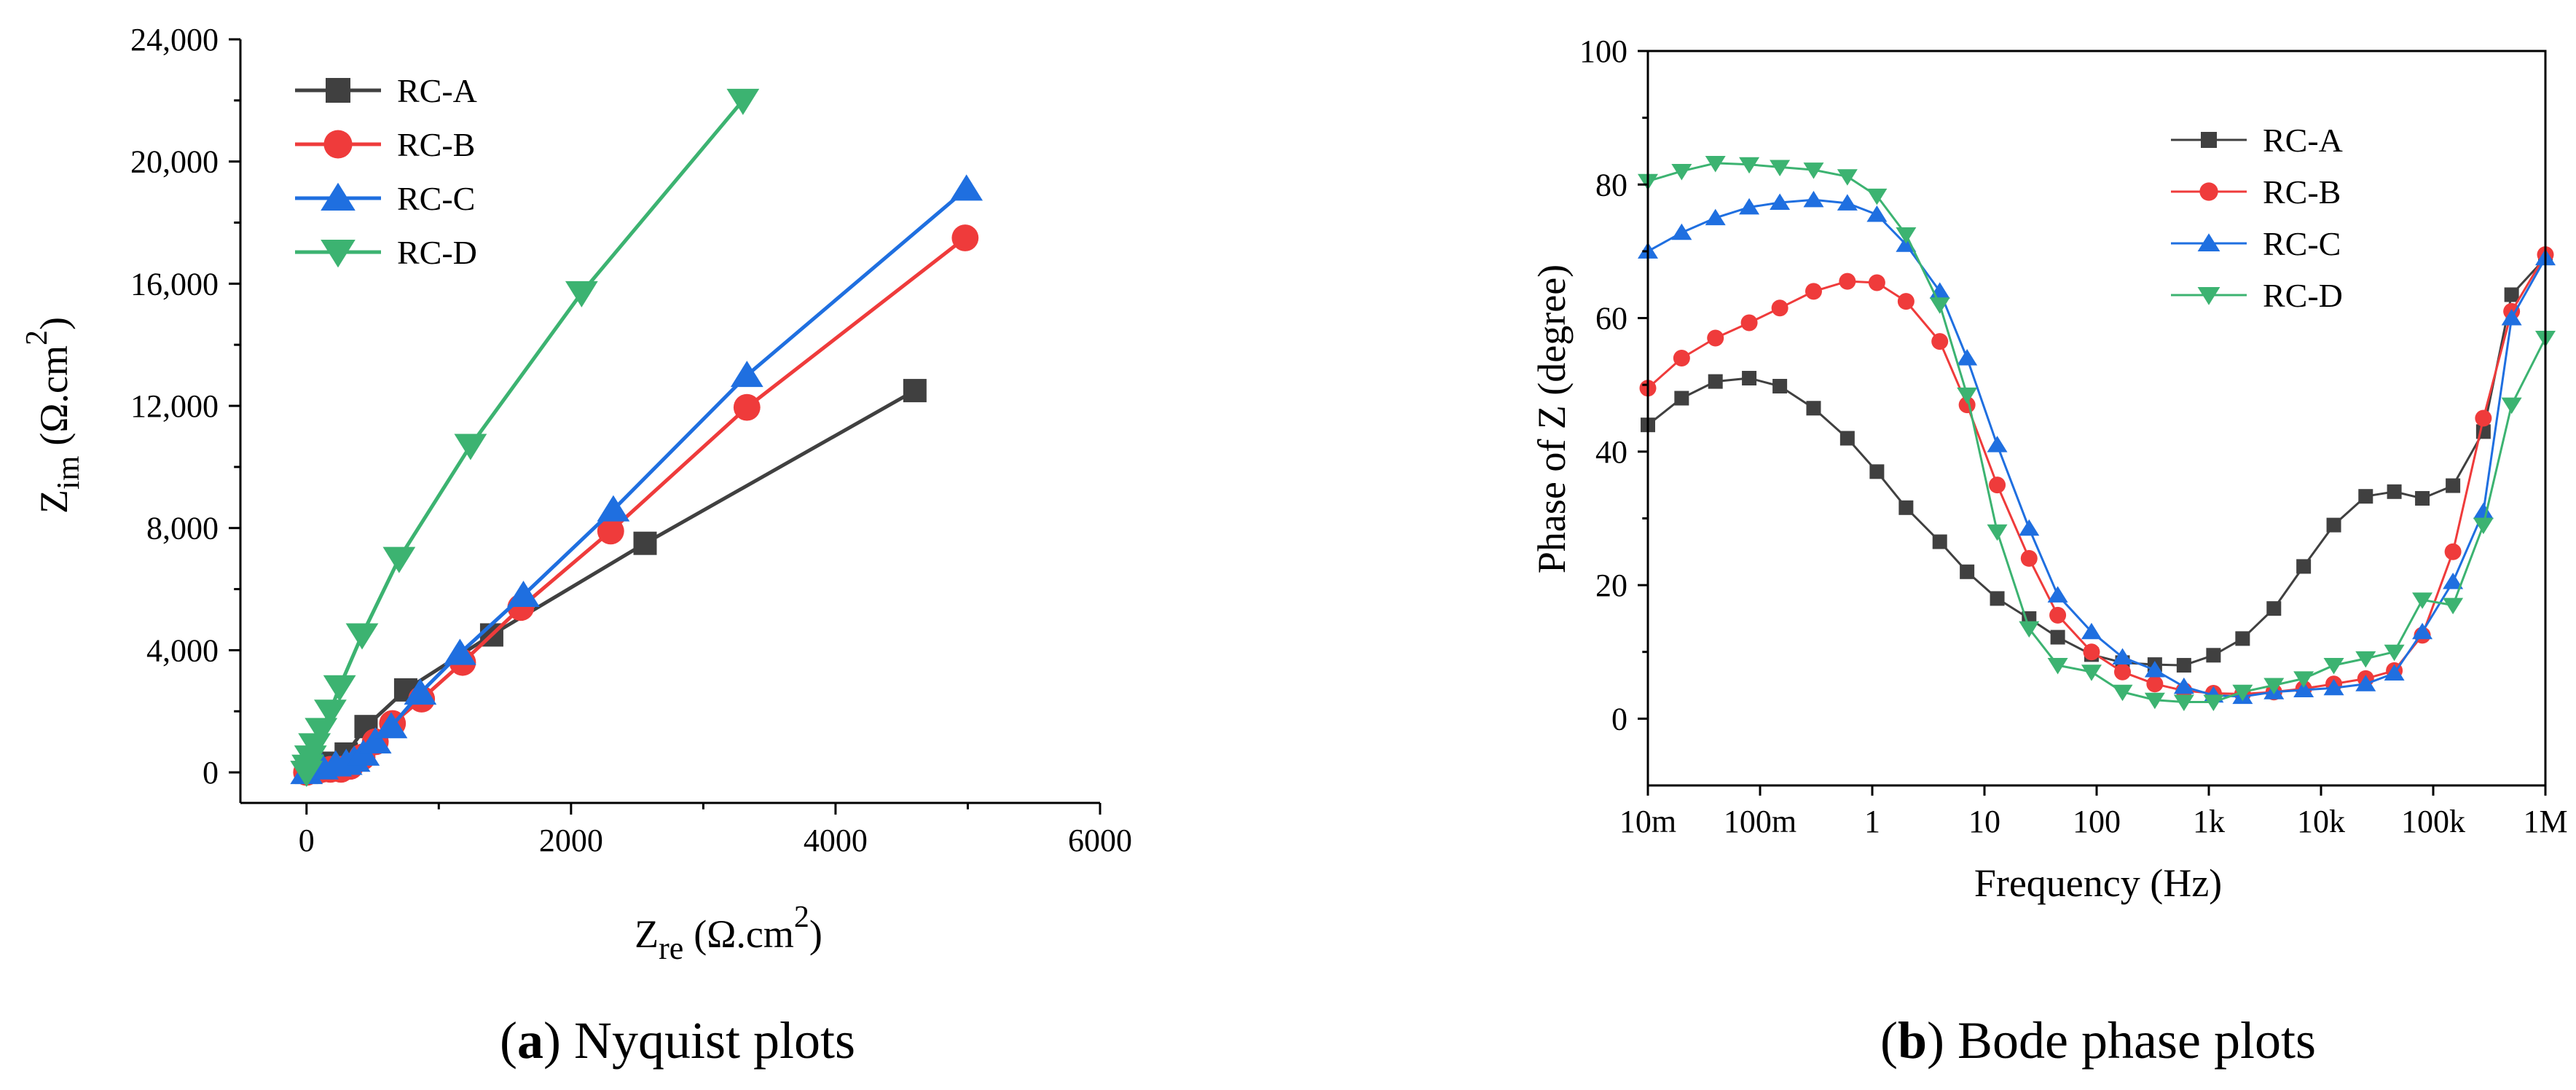 The height and width of the screenshot is (1090, 2576). I want to click on y-tick-label: 24,000, so click(174, 40).